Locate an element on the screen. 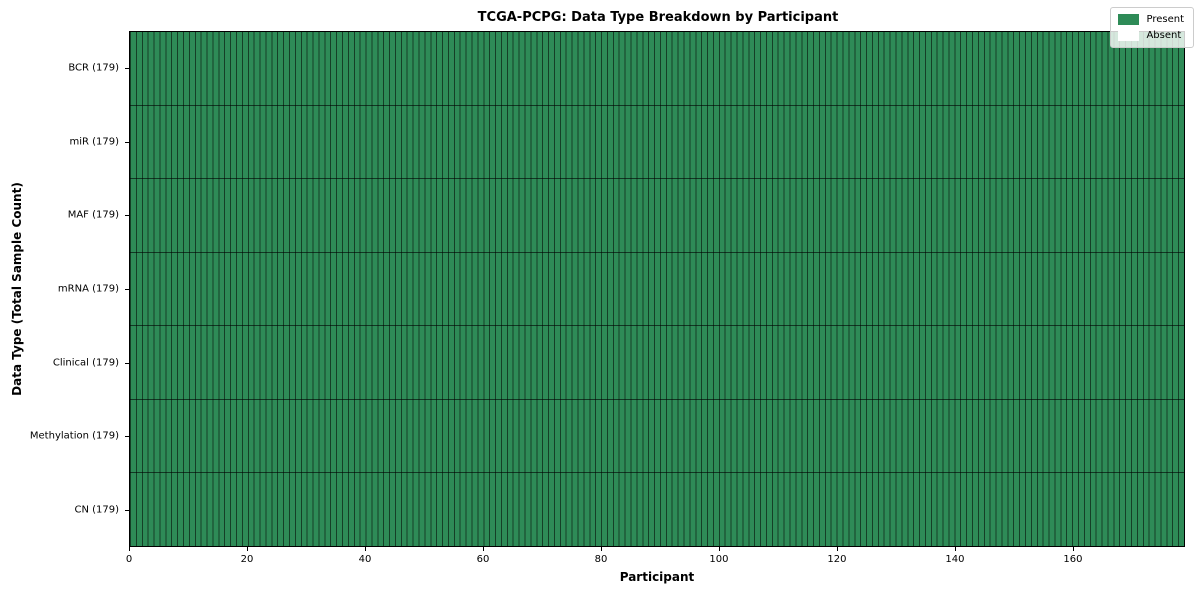  x-tick-label: 80 is located at coordinates (601, 559).